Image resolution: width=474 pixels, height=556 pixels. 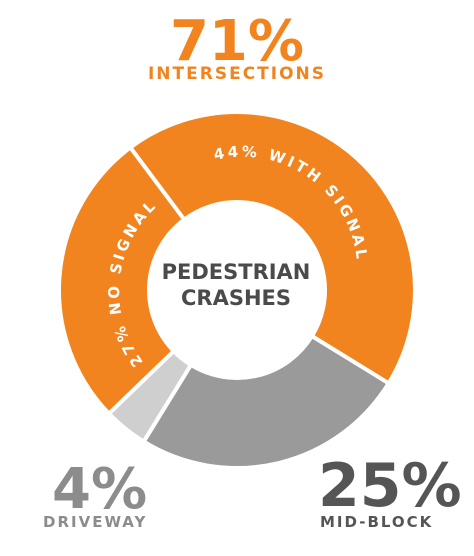 What do you see at coordinates (237, 41) in the screenshot?
I see `intersections-percent: 71%` at bounding box center [237, 41].